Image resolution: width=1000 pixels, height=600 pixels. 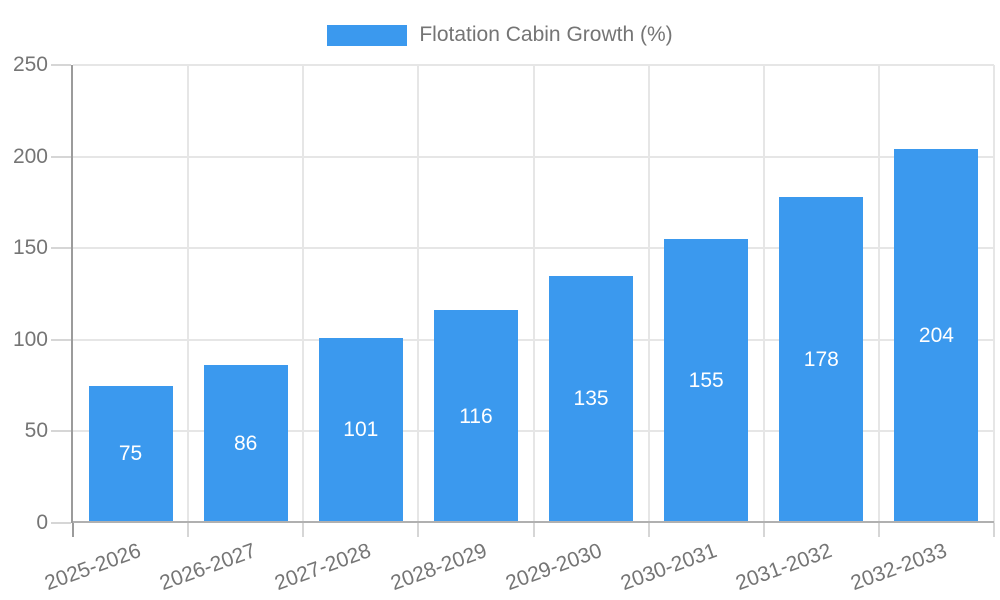 What do you see at coordinates (323, 567) in the screenshot?
I see `x-axis-tick-label: 2027-2028` at bounding box center [323, 567].